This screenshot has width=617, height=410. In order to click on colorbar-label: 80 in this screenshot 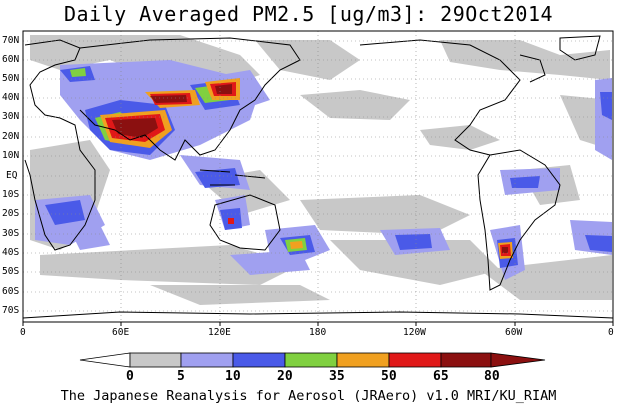, I will do `click(492, 376)`.